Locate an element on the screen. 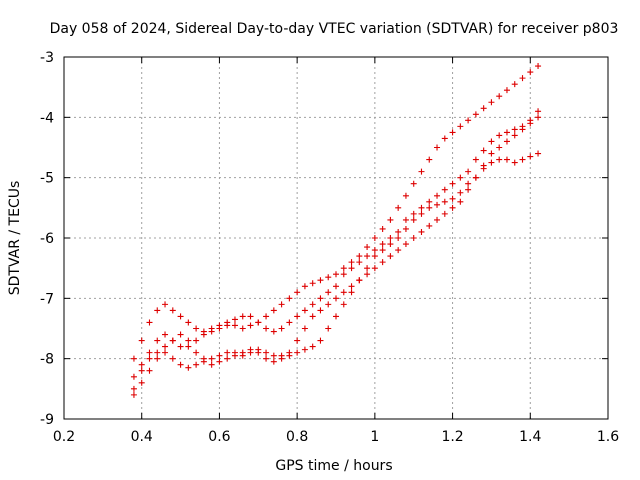 This screenshot has width=640, height=480. y-tick-label: -9 is located at coordinates (47, 420).